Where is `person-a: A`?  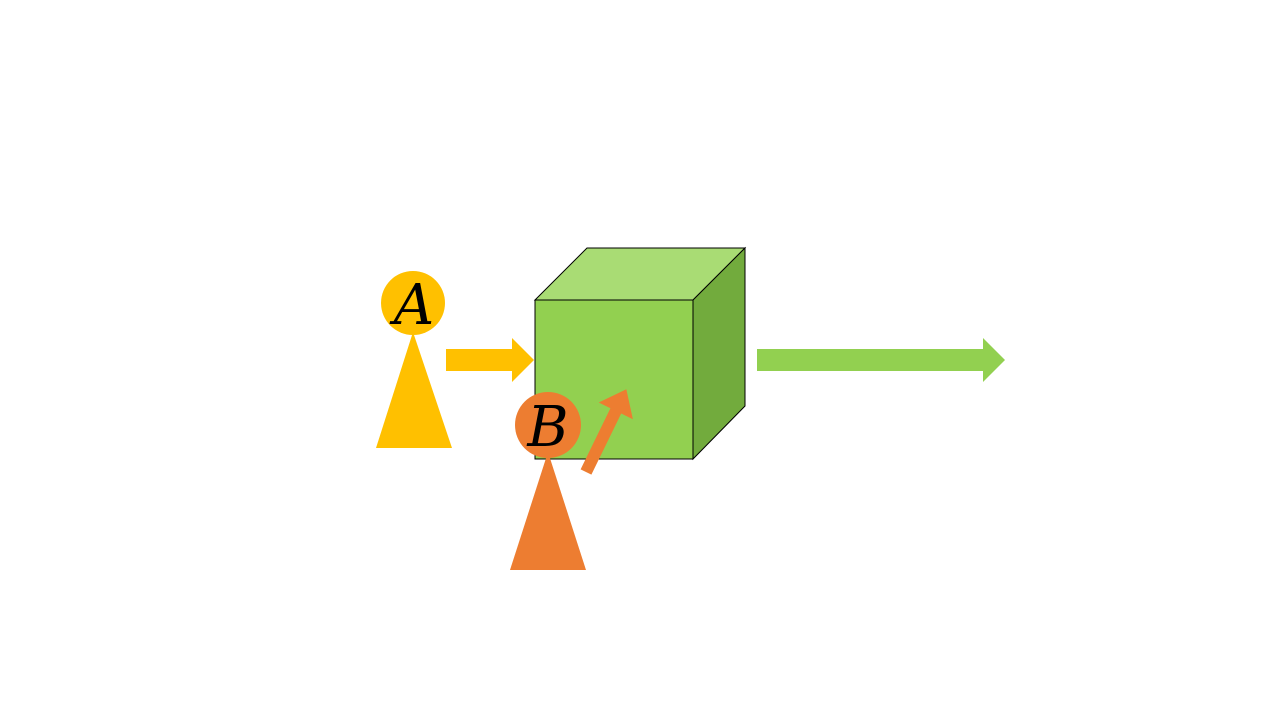
person-a: A is located at coordinates (414, 359).